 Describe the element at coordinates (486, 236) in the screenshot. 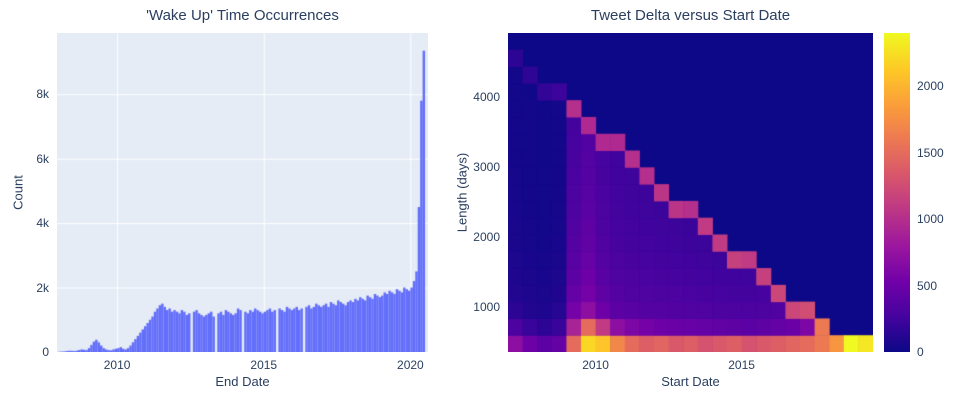

I see `heatmap-y-tick-label: 2000` at that location.